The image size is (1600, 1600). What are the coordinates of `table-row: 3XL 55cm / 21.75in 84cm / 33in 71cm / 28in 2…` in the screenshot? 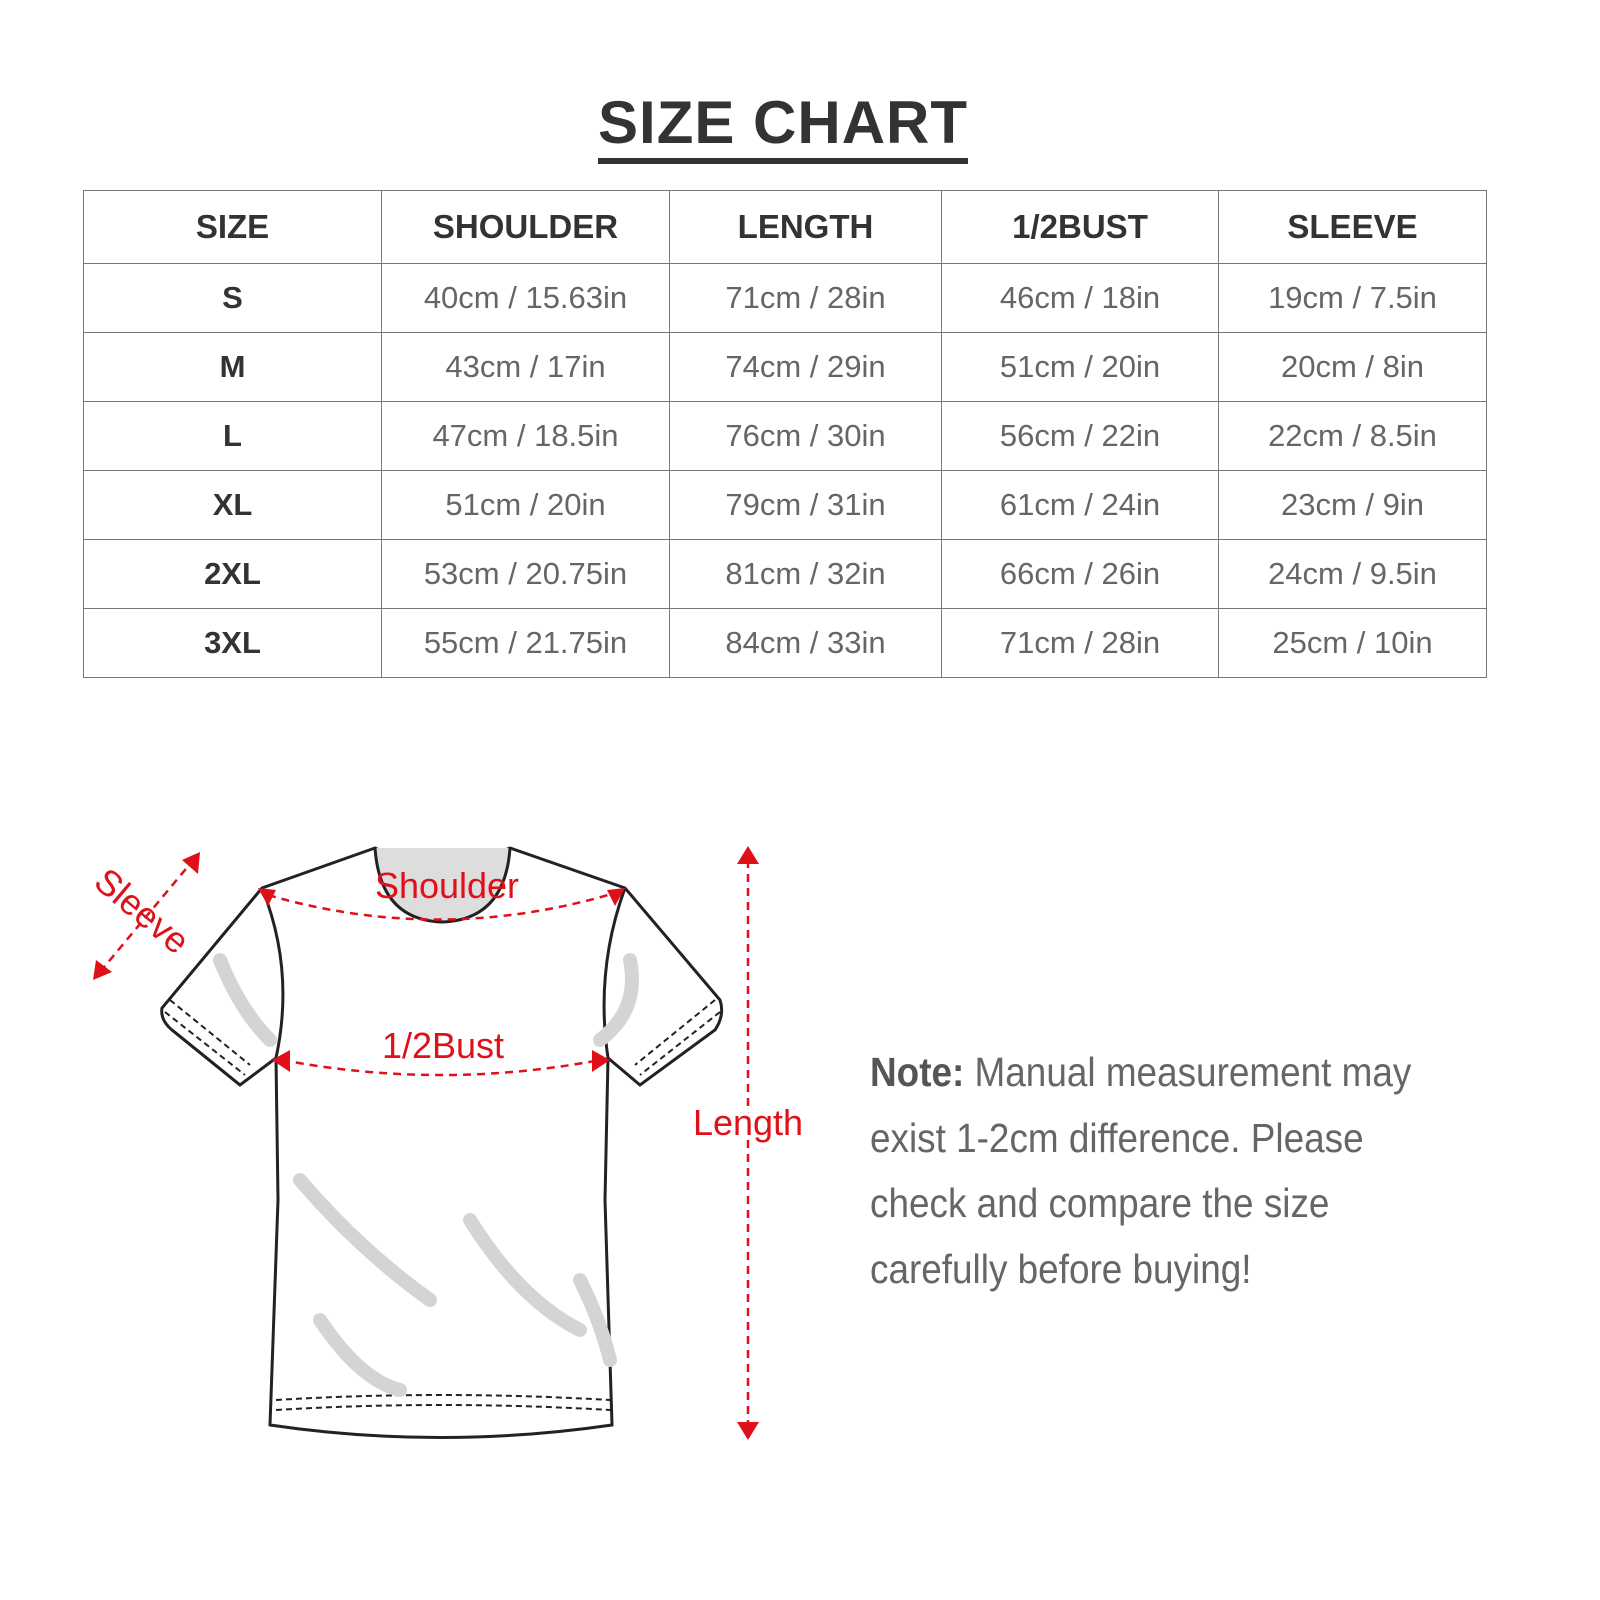 It's located at (785, 643).